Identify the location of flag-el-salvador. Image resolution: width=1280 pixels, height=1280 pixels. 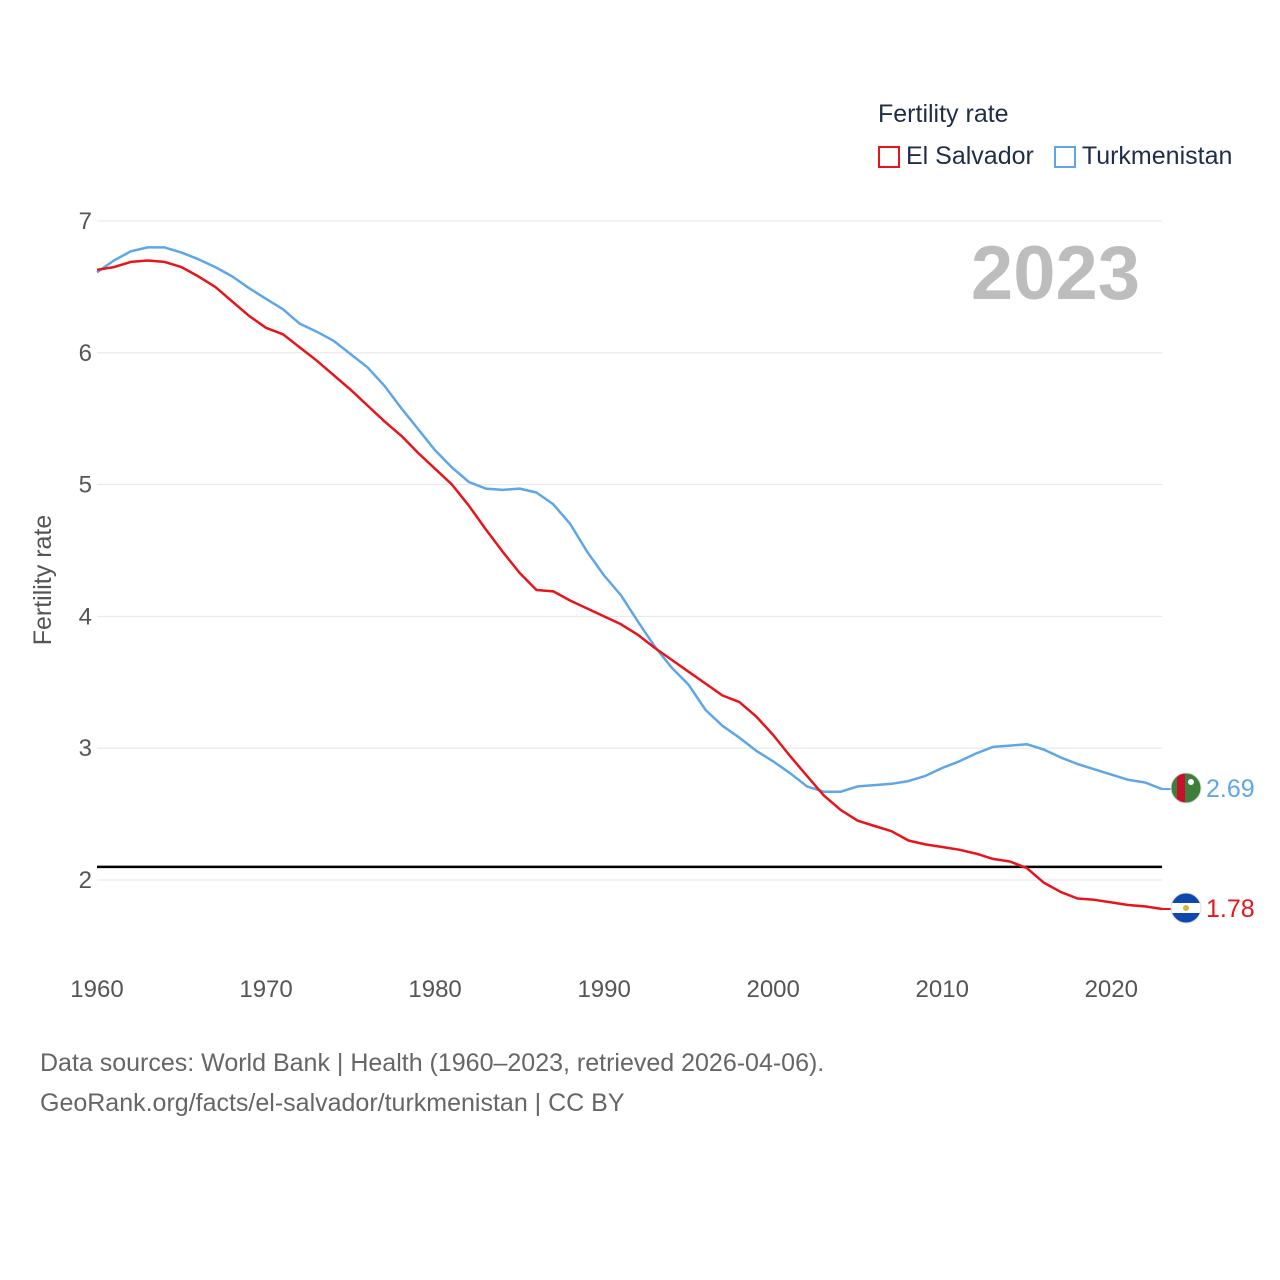
(1186, 908).